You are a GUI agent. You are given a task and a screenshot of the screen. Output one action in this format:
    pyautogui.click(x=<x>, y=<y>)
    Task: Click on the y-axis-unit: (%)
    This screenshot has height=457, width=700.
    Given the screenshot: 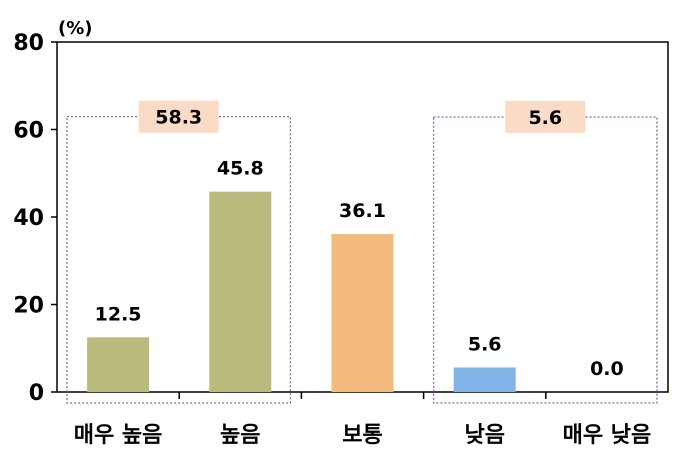 What is the action you would take?
    pyautogui.click(x=75, y=28)
    